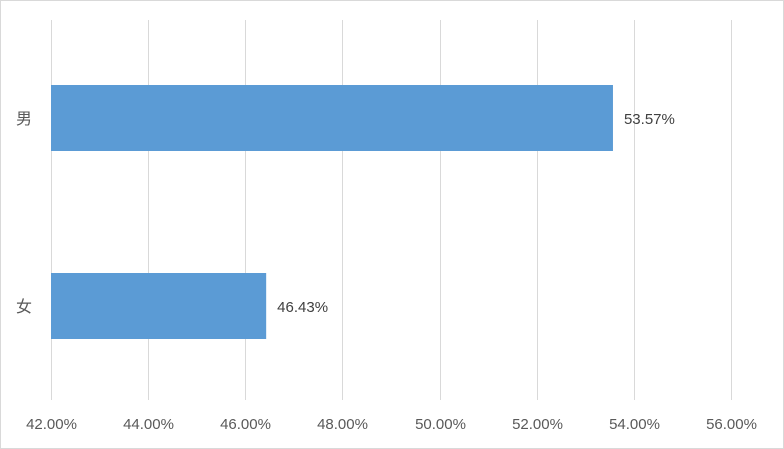 The width and height of the screenshot is (784, 449). What do you see at coordinates (24, 213) in the screenshot?
I see `y-axis-category-labels: 男女` at bounding box center [24, 213].